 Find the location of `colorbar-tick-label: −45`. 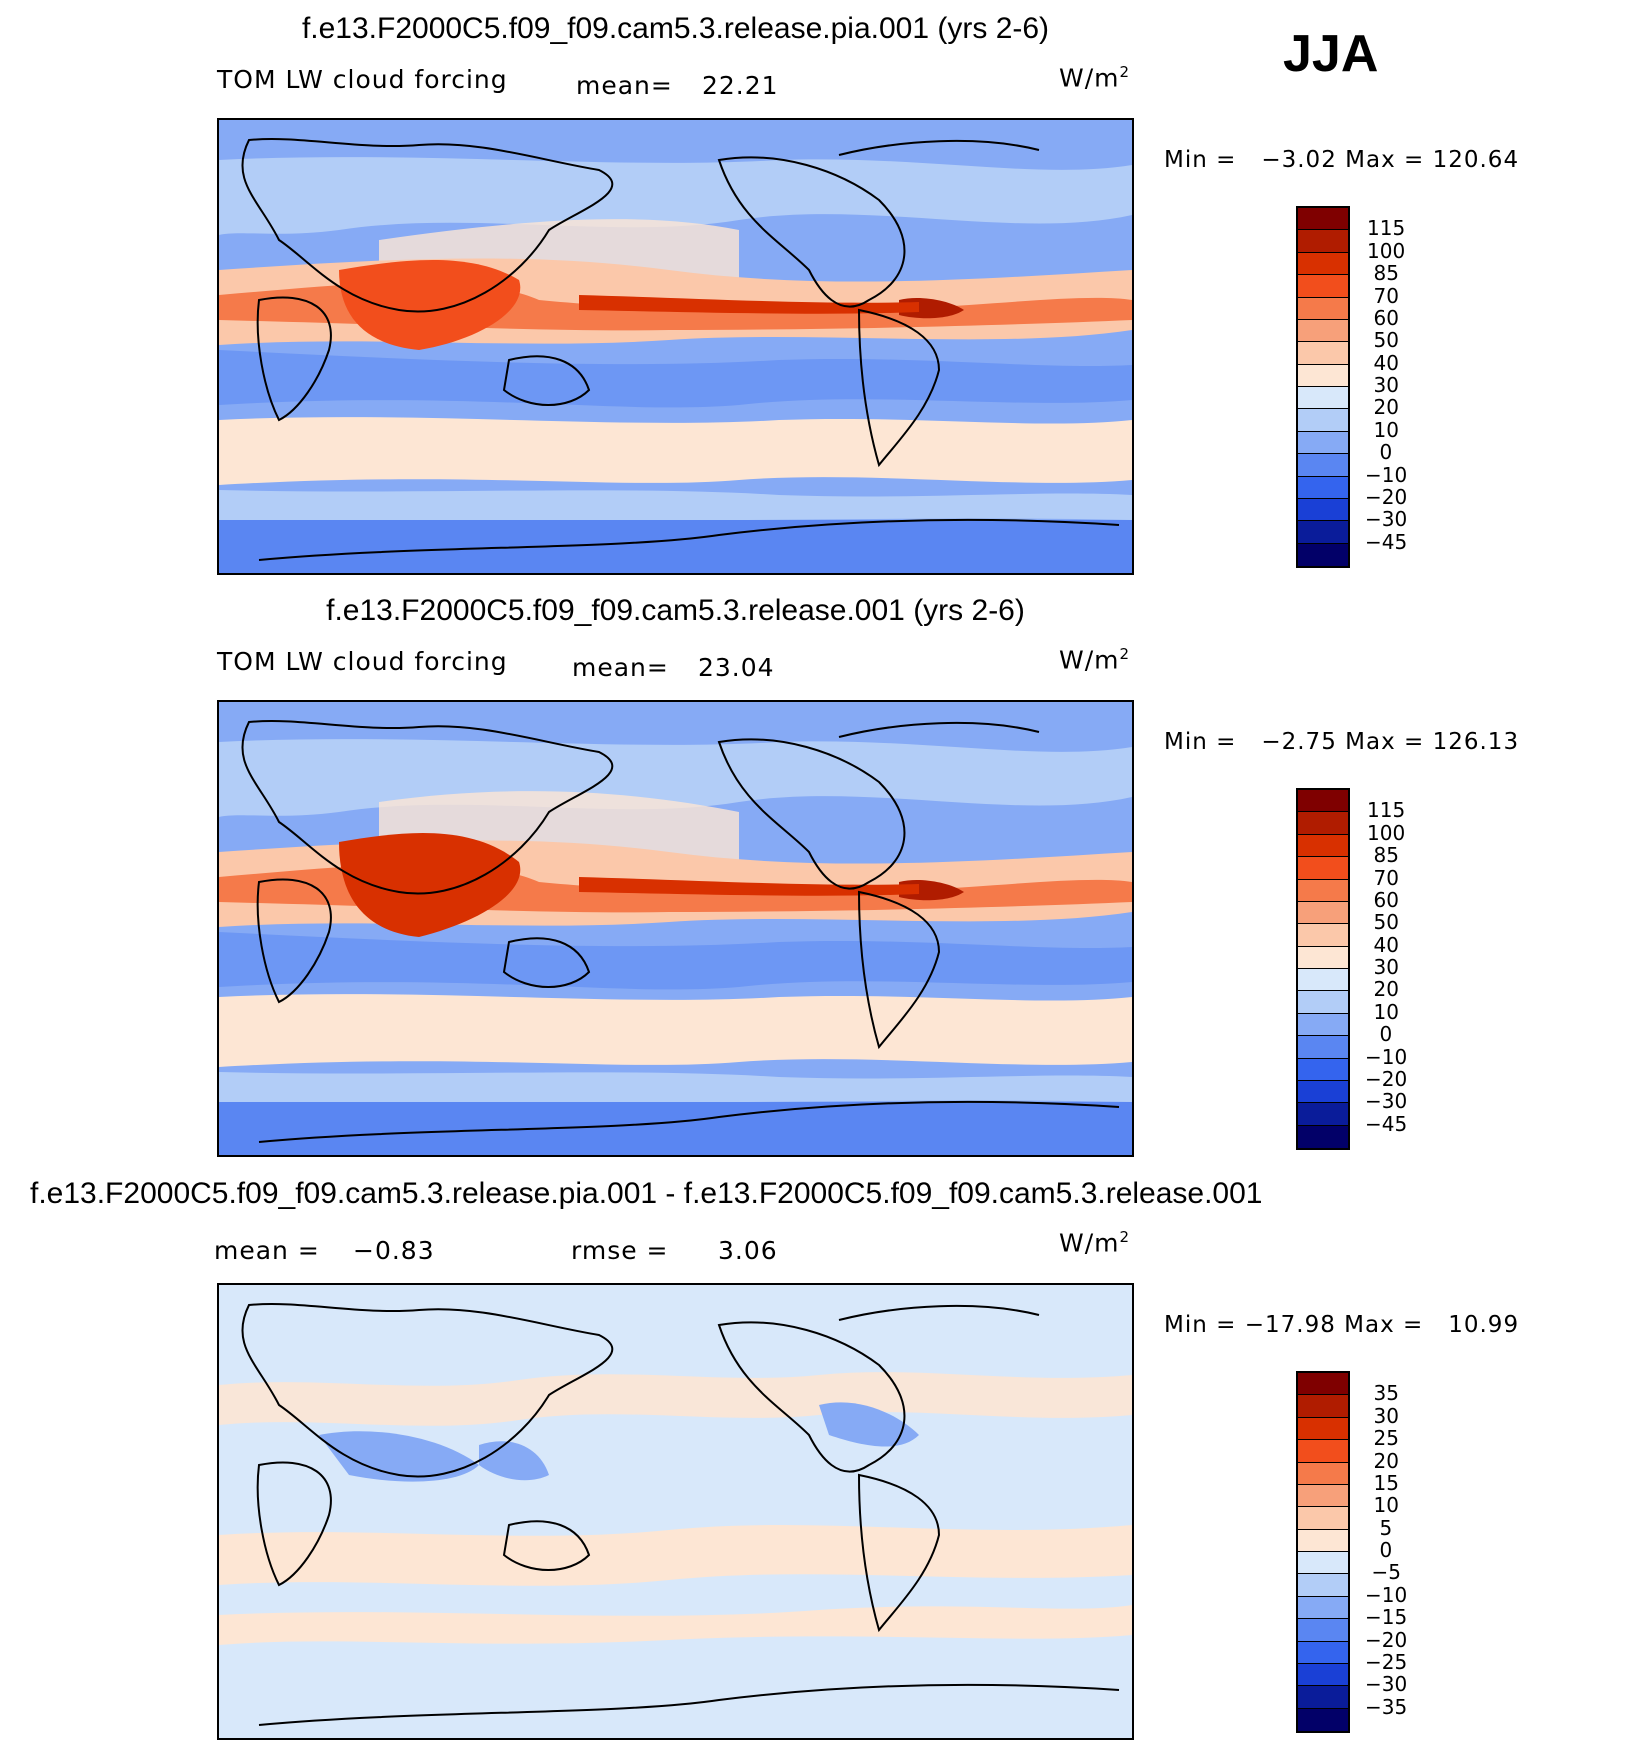

colorbar-tick-label: −45 is located at coordinates (1386, 541).